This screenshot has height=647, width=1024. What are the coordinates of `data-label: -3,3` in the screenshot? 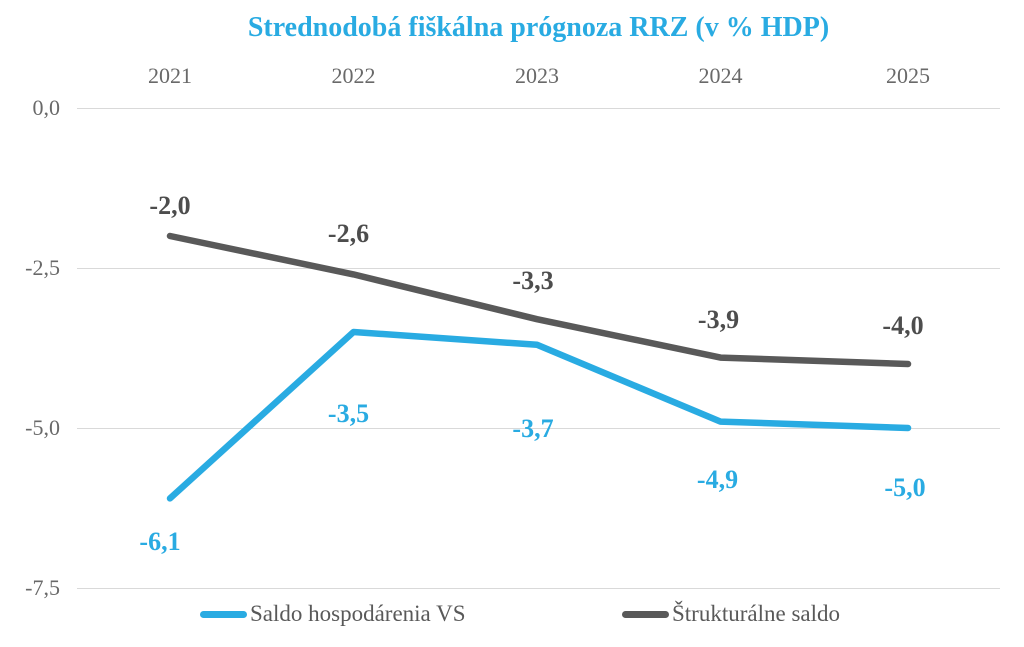 It's located at (533, 281).